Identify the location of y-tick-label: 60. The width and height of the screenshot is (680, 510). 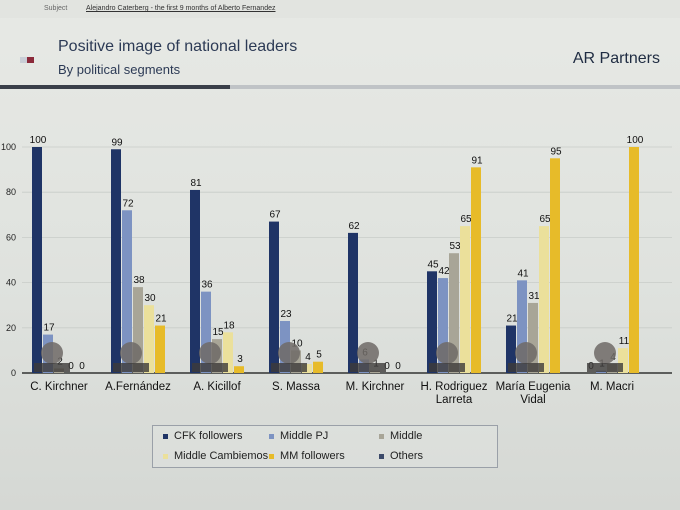
(11, 237).